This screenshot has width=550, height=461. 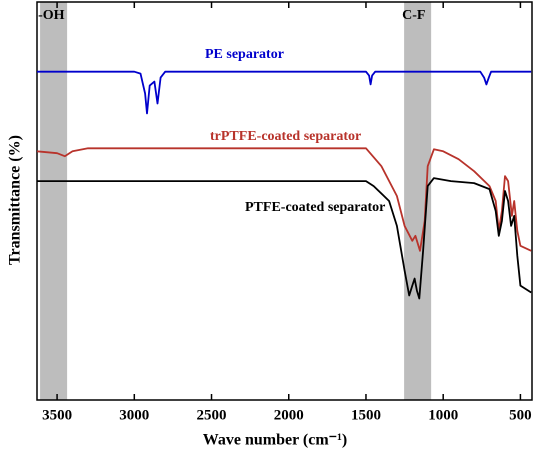 What do you see at coordinates (413, 15) in the screenshot?
I see `band-label: C-F` at bounding box center [413, 15].